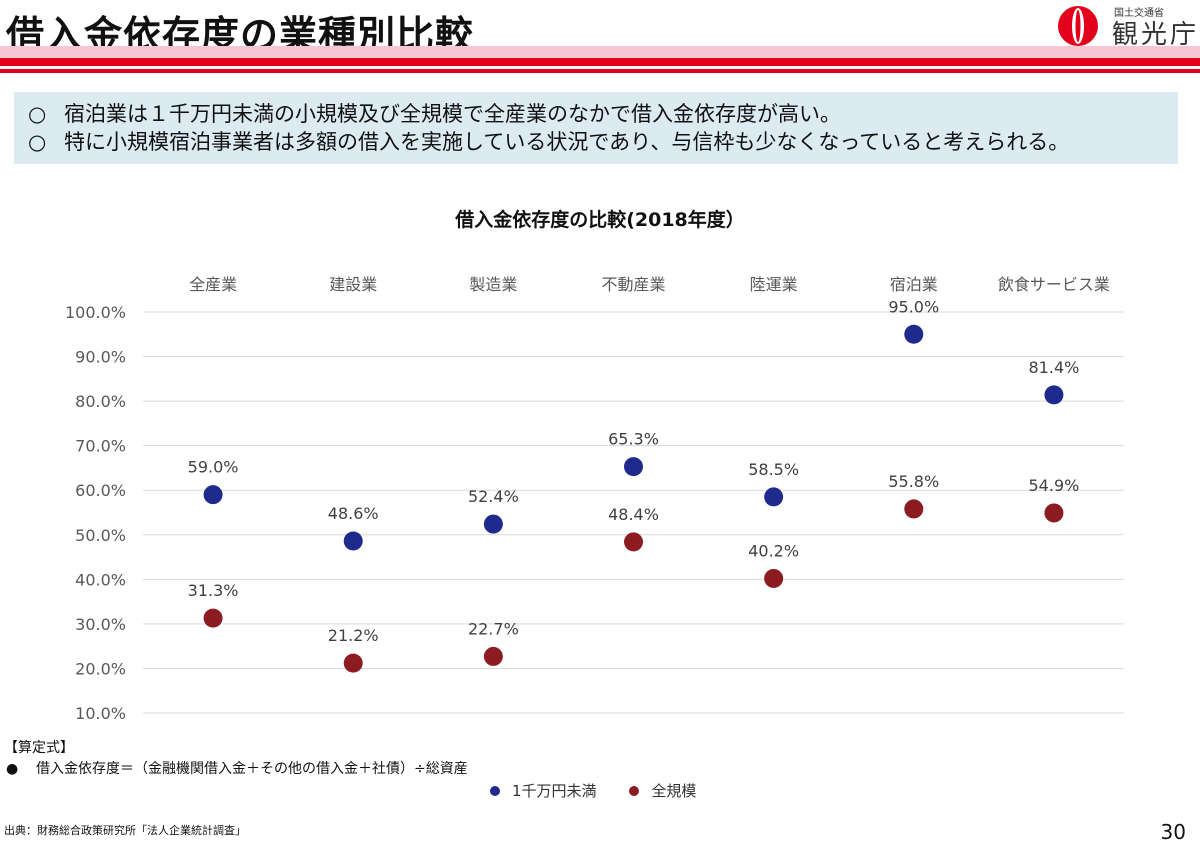 The height and width of the screenshot is (846, 1200). What do you see at coordinates (95, 312) in the screenshot?
I see `y-tick-label: 100.0%` at bounding box center [95, 312].